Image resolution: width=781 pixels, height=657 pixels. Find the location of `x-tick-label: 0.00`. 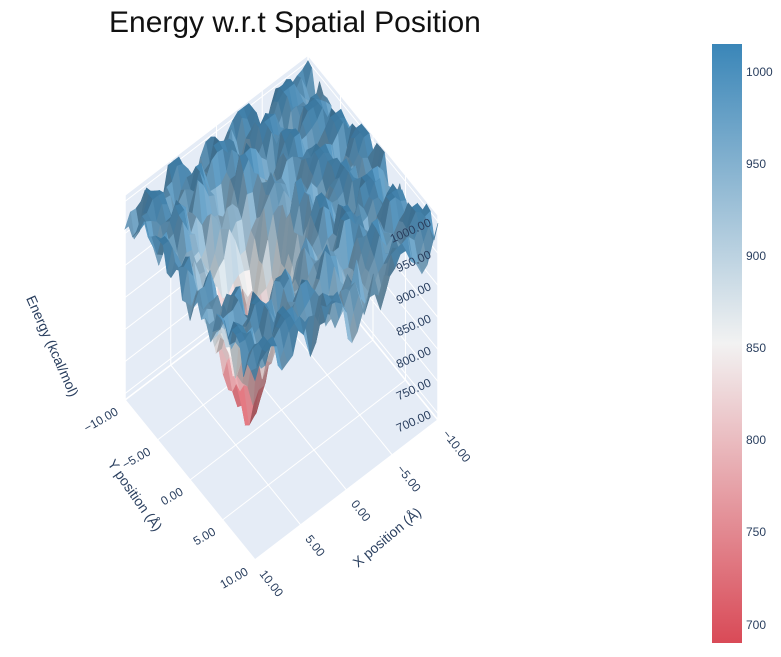

x-tick-label: 0.00 is located at coordinates (361, 510).